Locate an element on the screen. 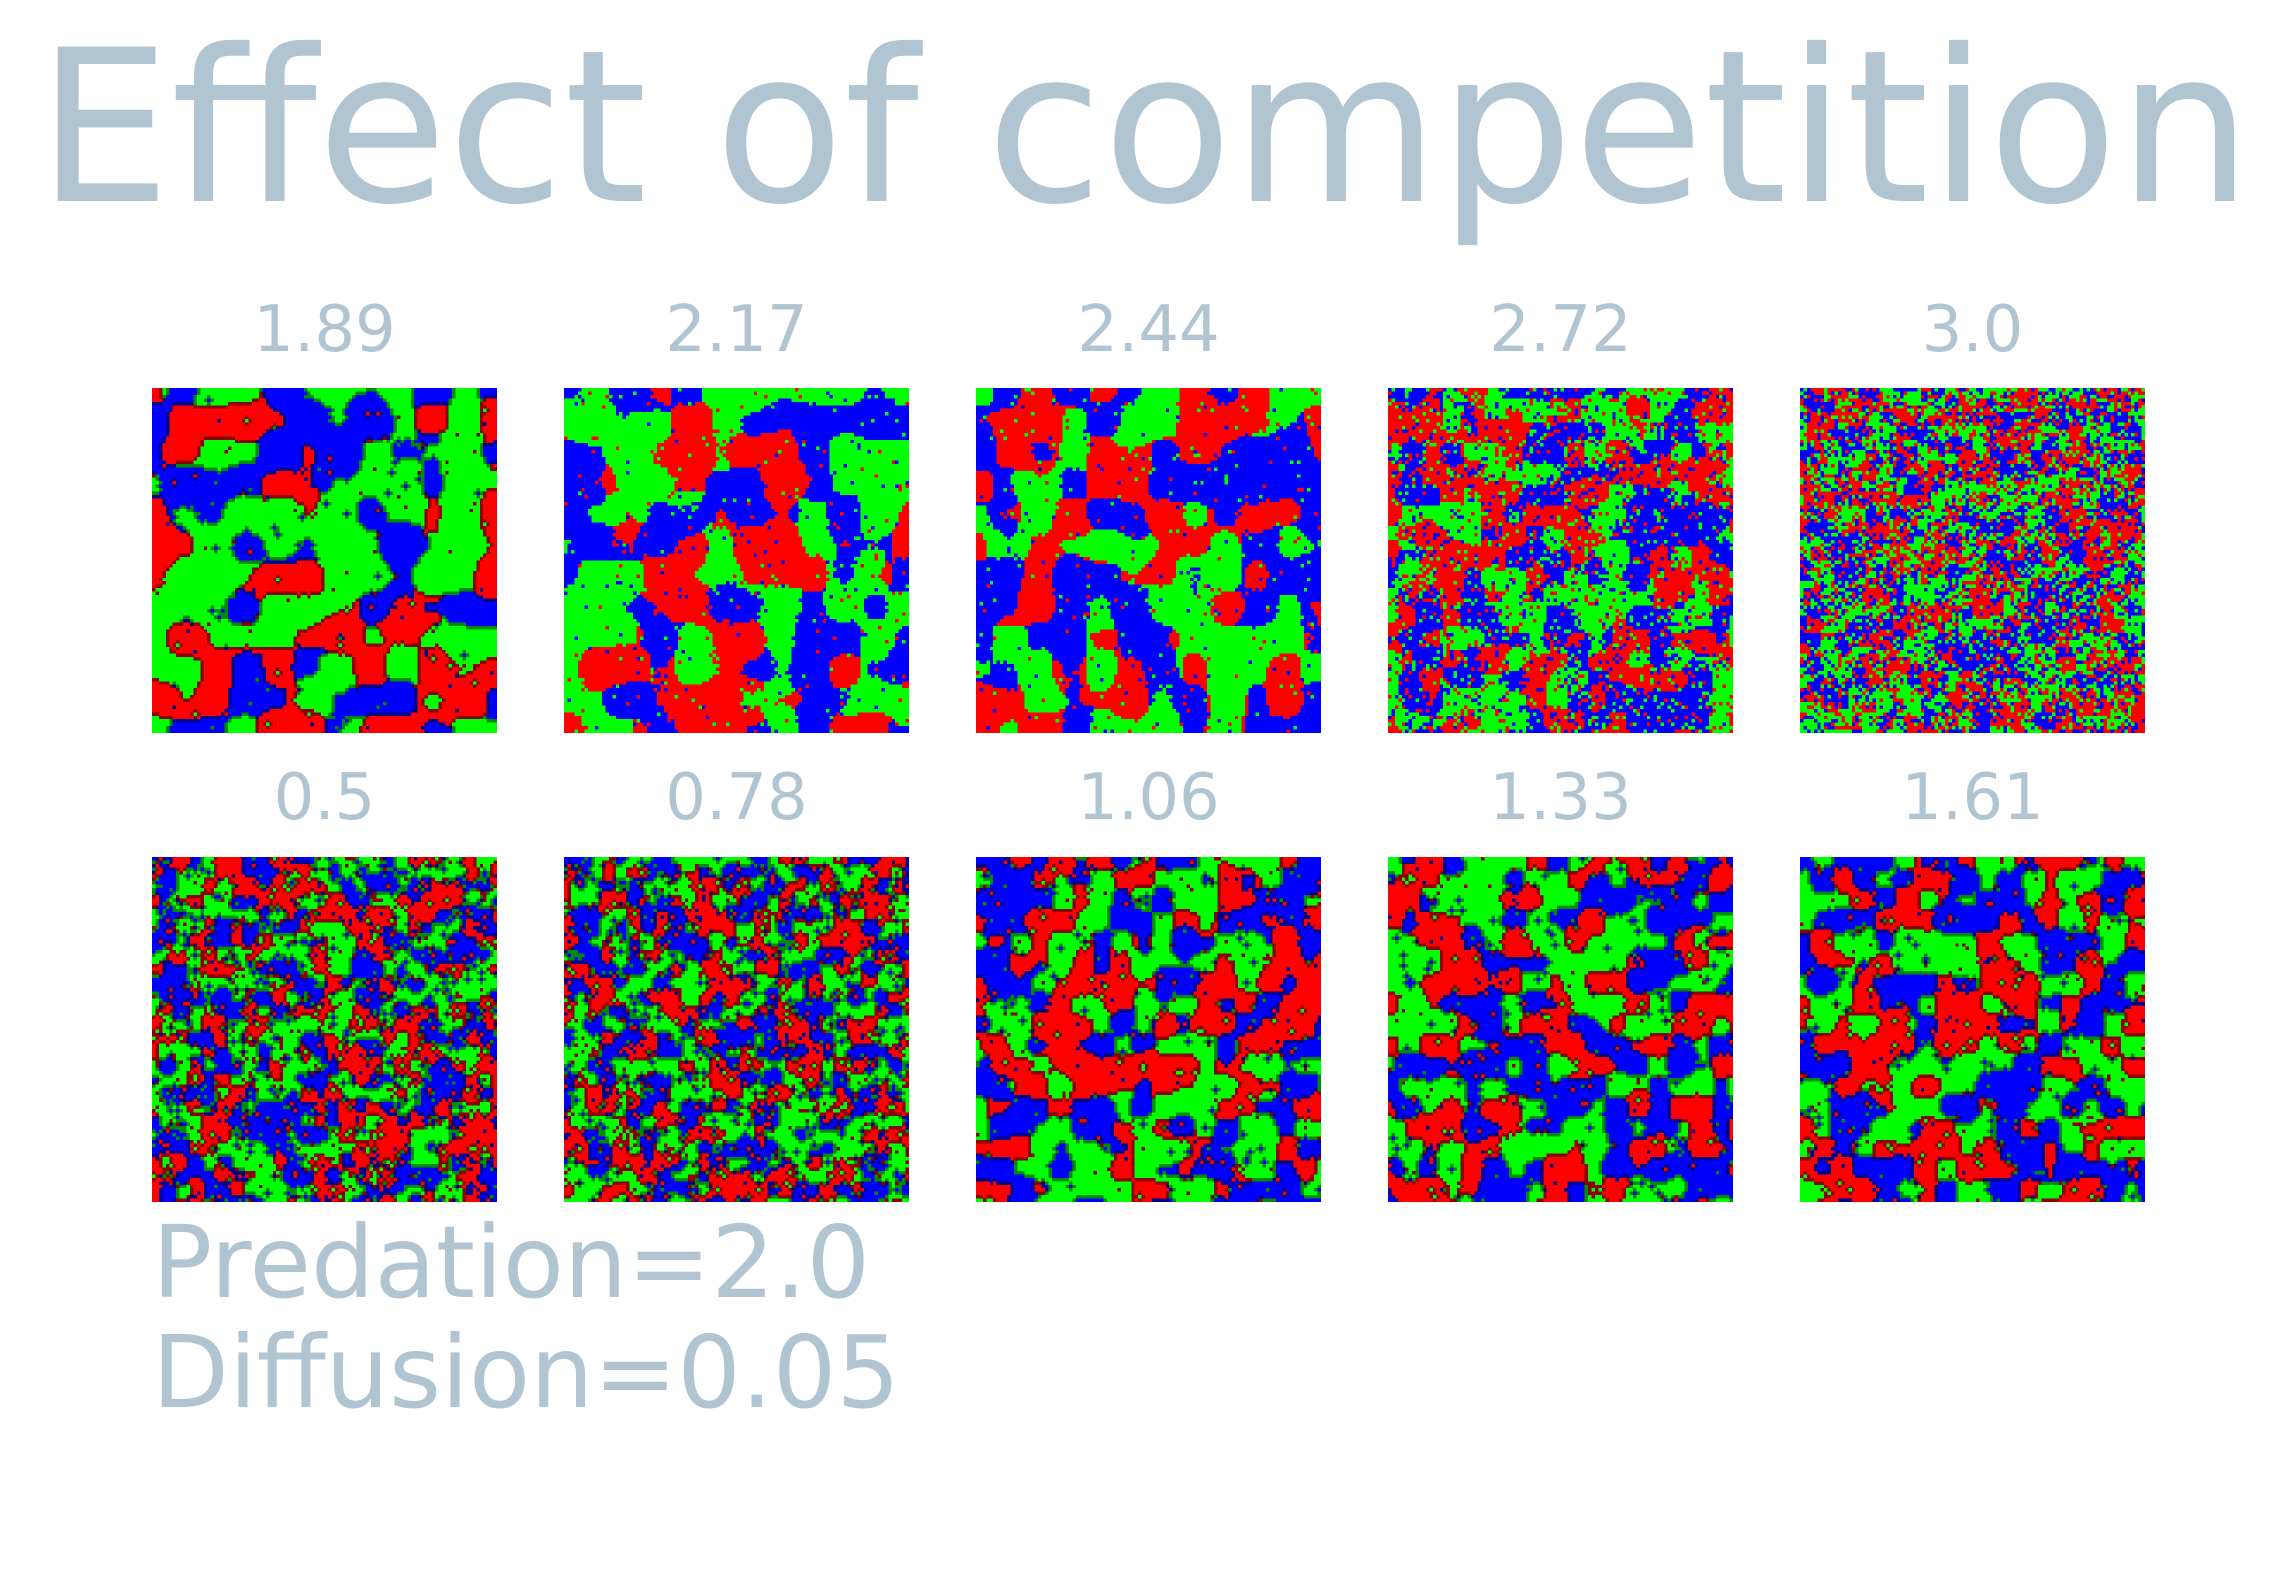 The width and height of the screenshot is (2289, 1591). panel-label: 1.06 is located at coordinates (1148, 798).